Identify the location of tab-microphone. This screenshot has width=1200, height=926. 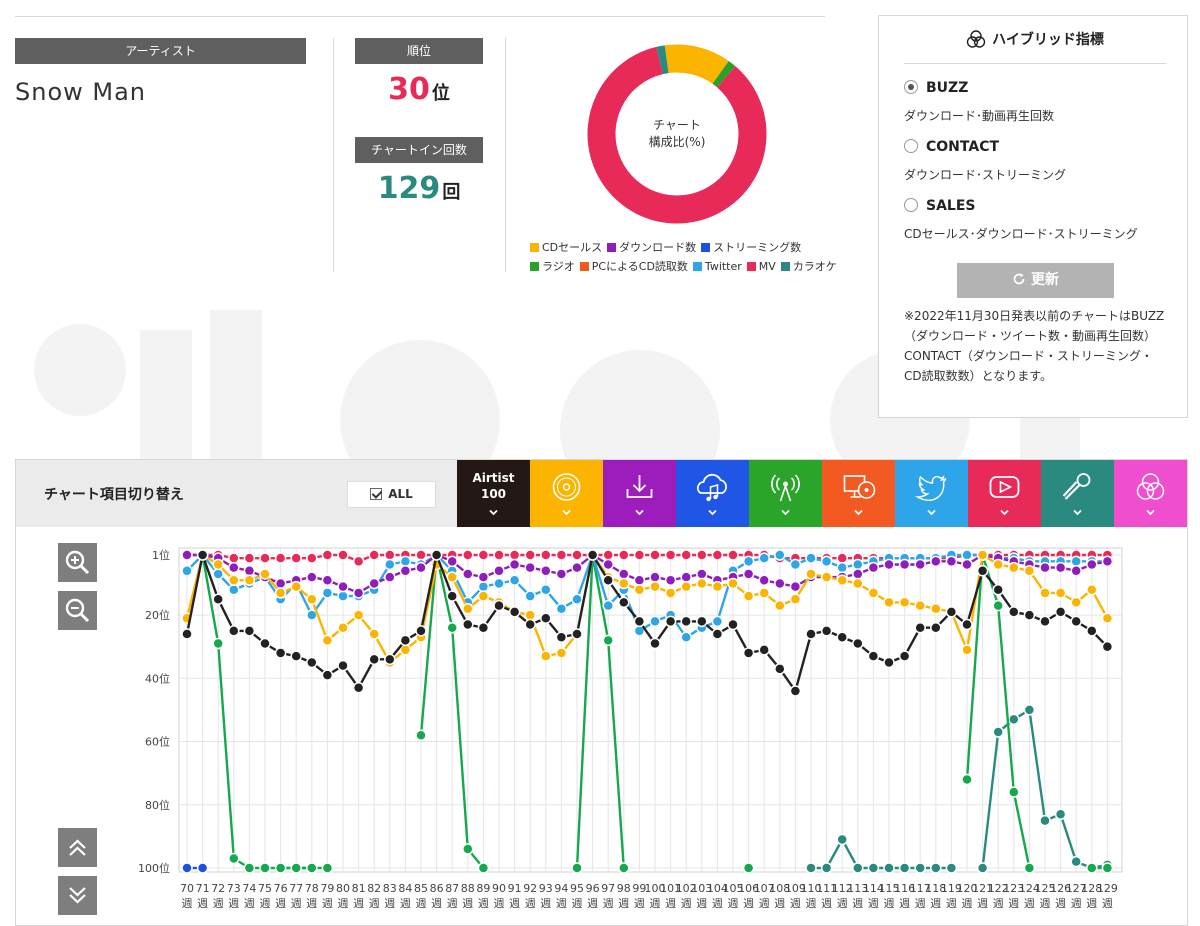
(1077, 493).